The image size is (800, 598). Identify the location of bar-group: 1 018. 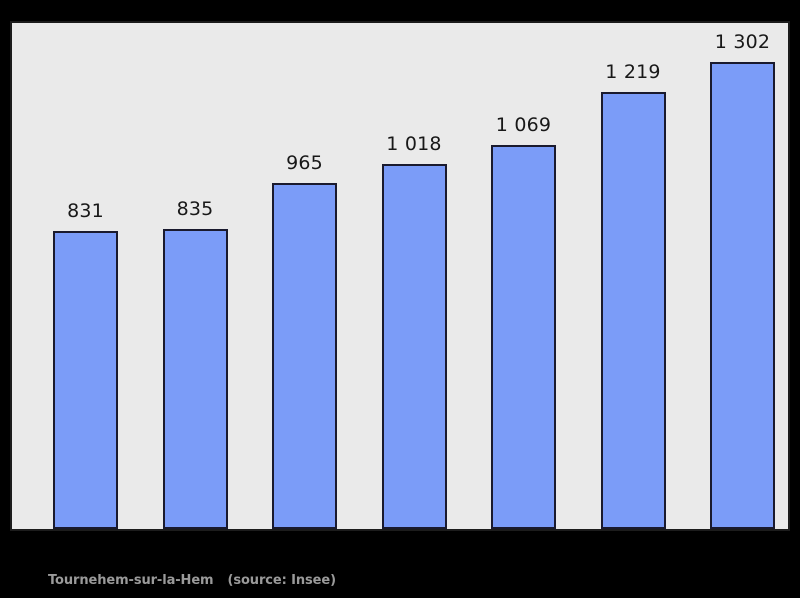
(414, 331).